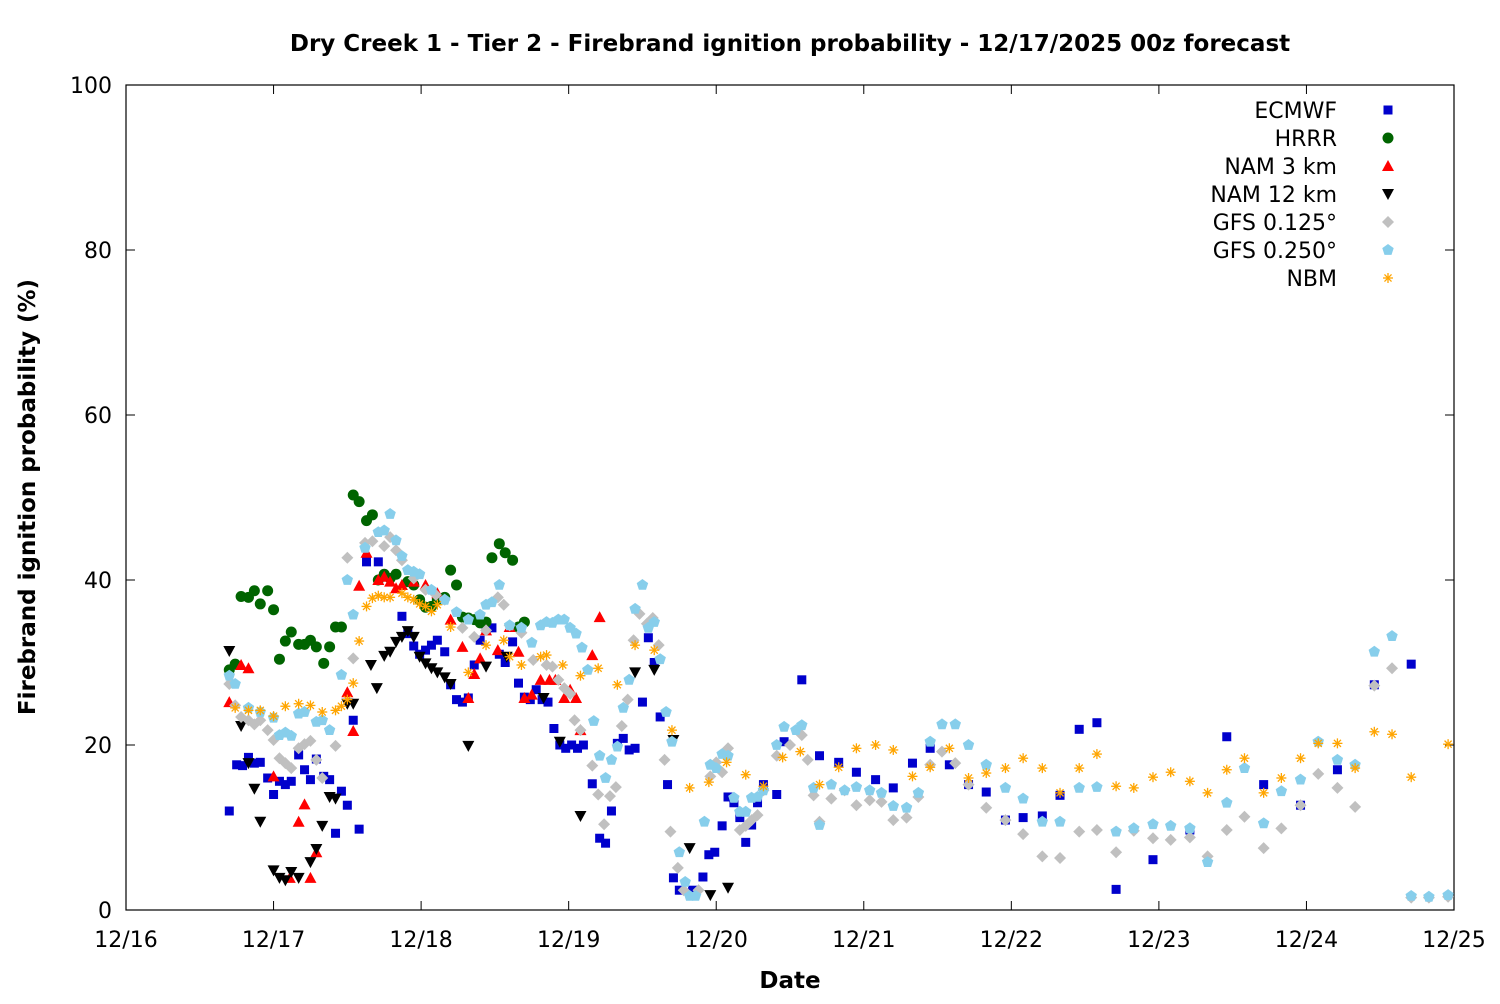 Image resolution: width=1500 pixels, height=1004 pixels. I want to click on y-tick-label: 60, so click(98, 416).